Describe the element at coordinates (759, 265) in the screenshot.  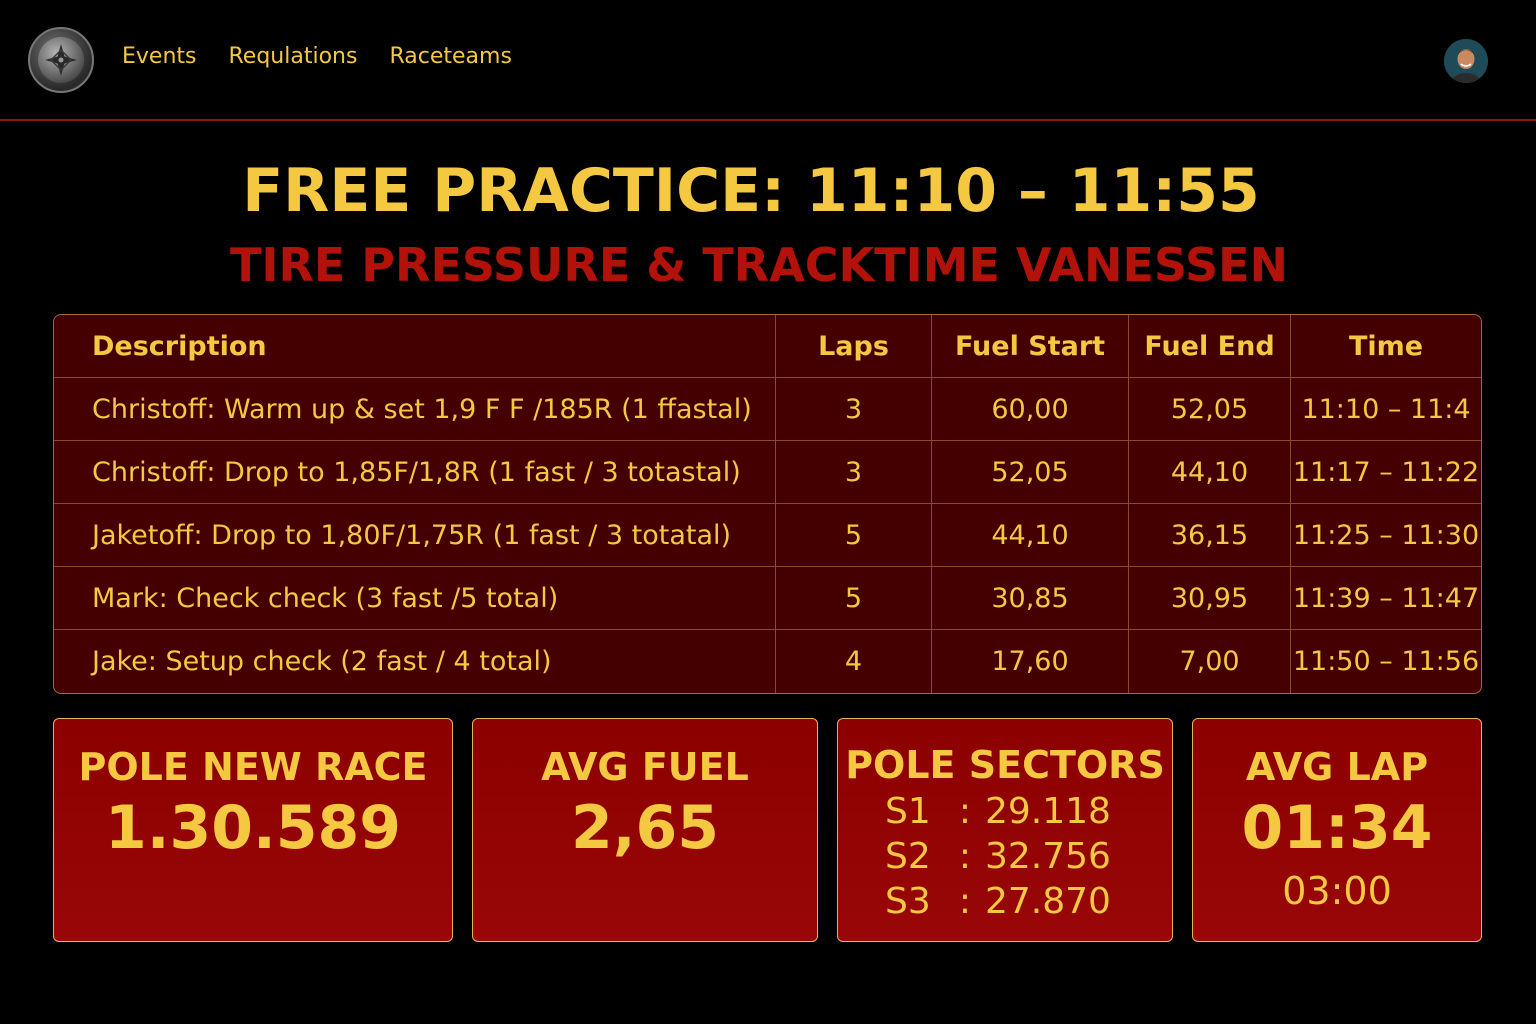
I see `page-subtitle: TIRE PRESSURE & TRACKTIME VANESSEN` at that location.